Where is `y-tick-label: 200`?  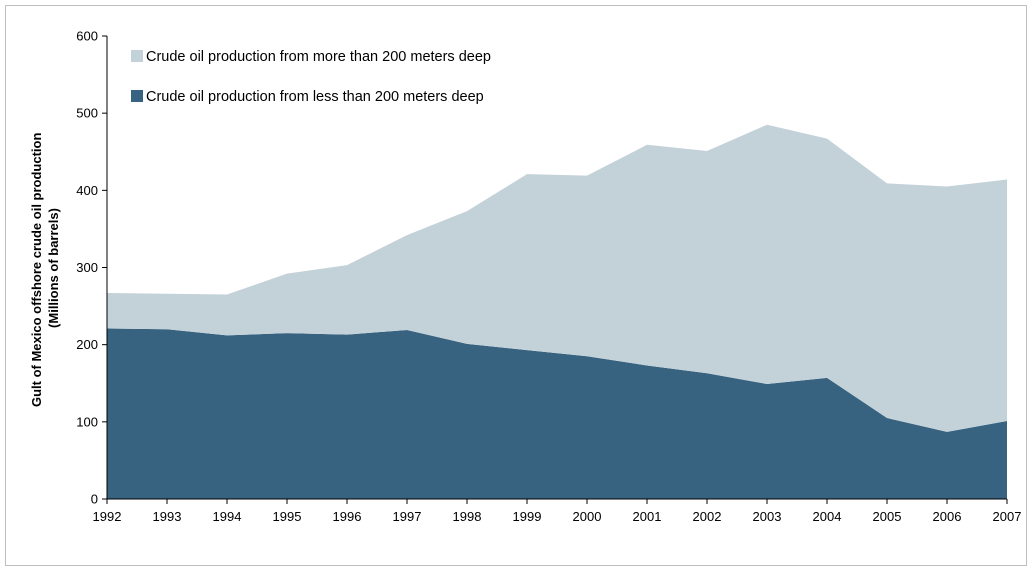 y-tick-label: 200 is located at coordinates (87, 344).